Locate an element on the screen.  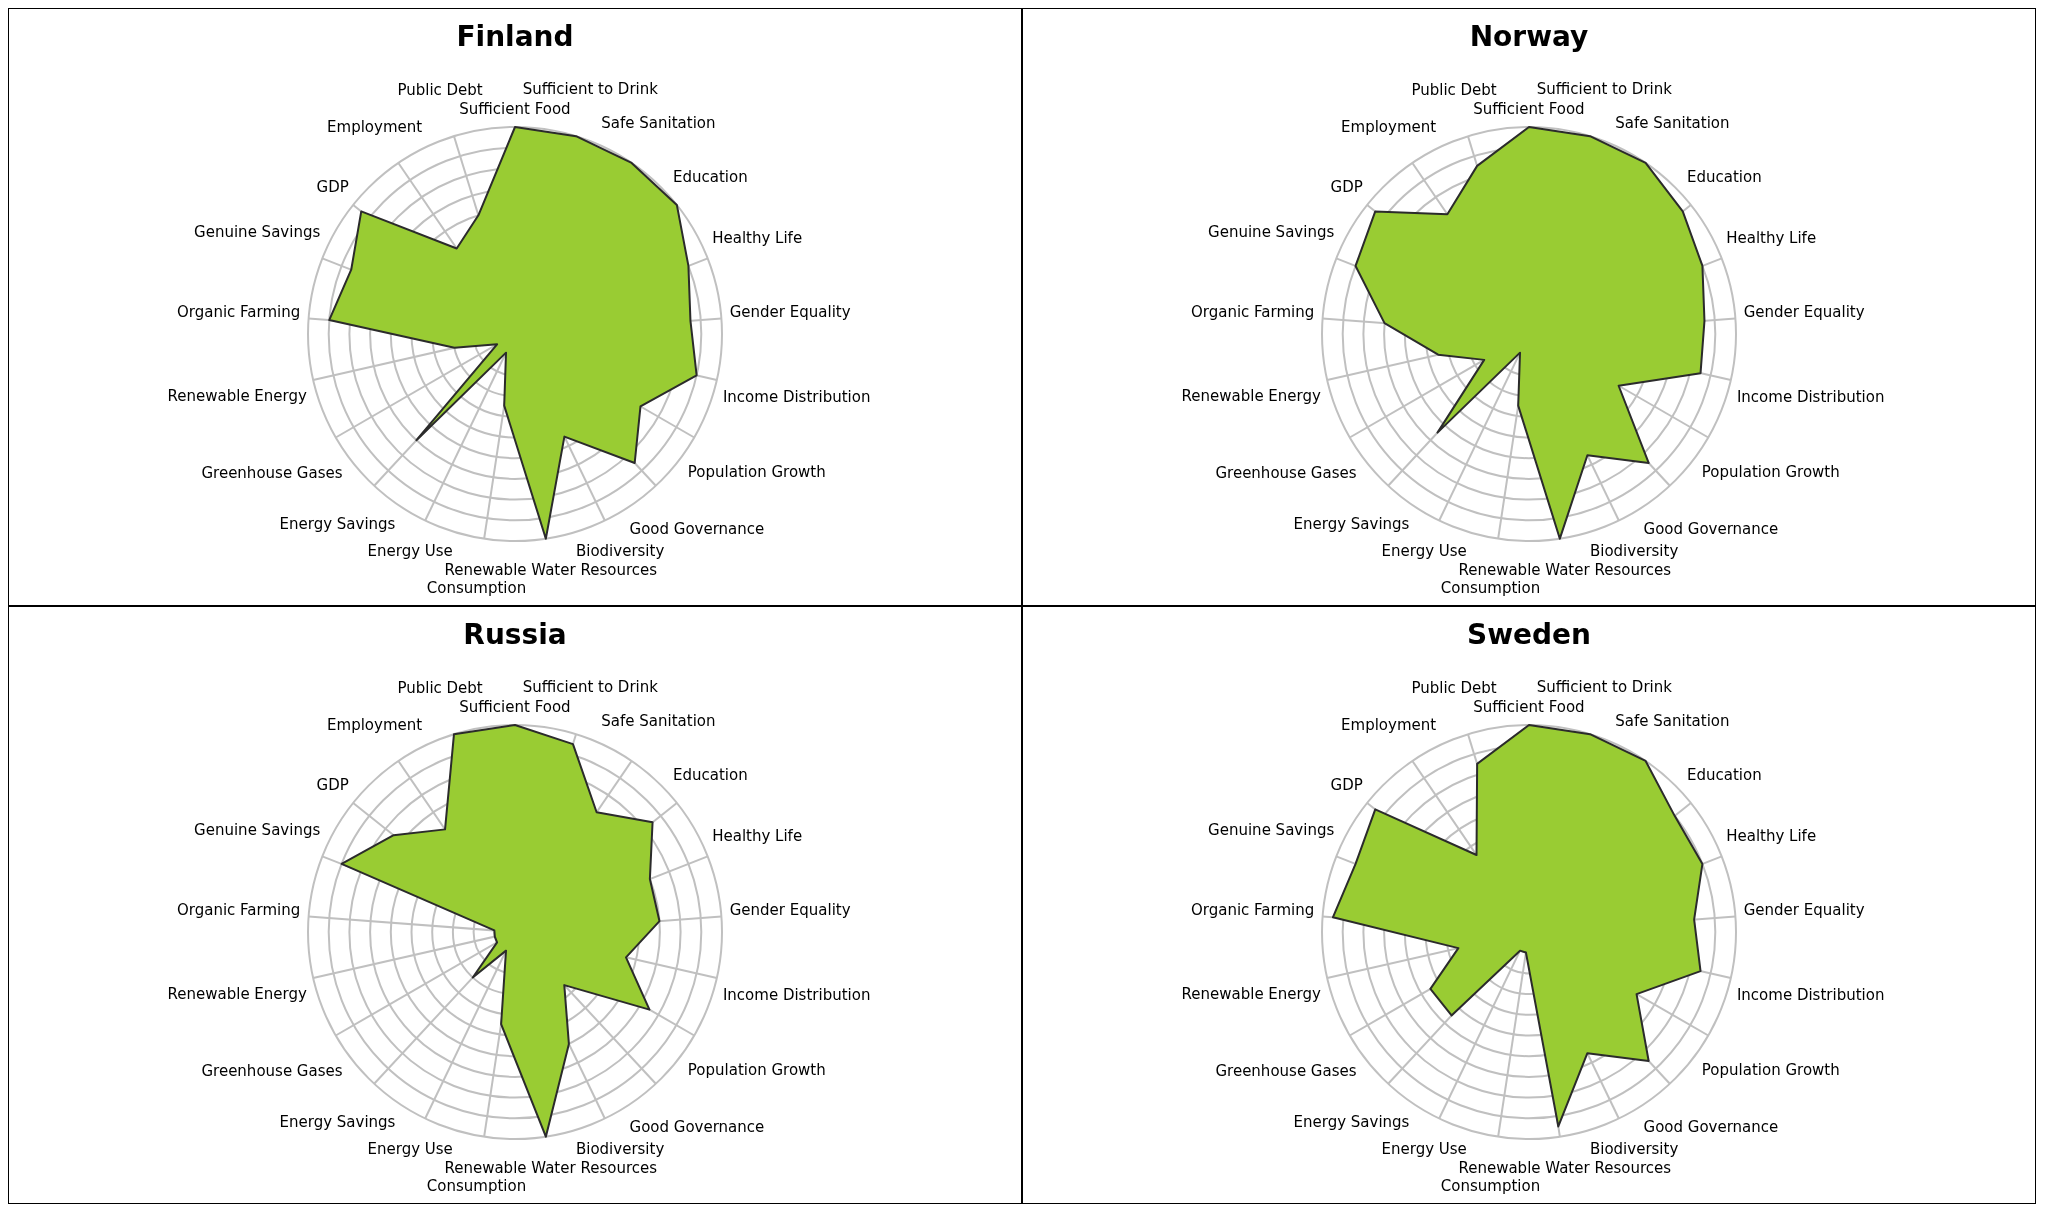
chart-title: Finland is located at coordinates (515, 37).